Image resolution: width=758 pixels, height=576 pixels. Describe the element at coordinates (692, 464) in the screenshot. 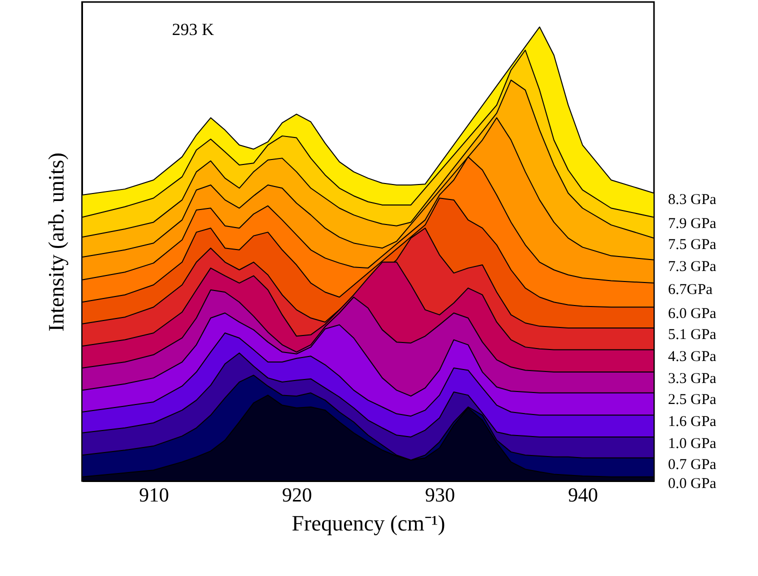

I see `series-label: 0.7 GPa` at that location.